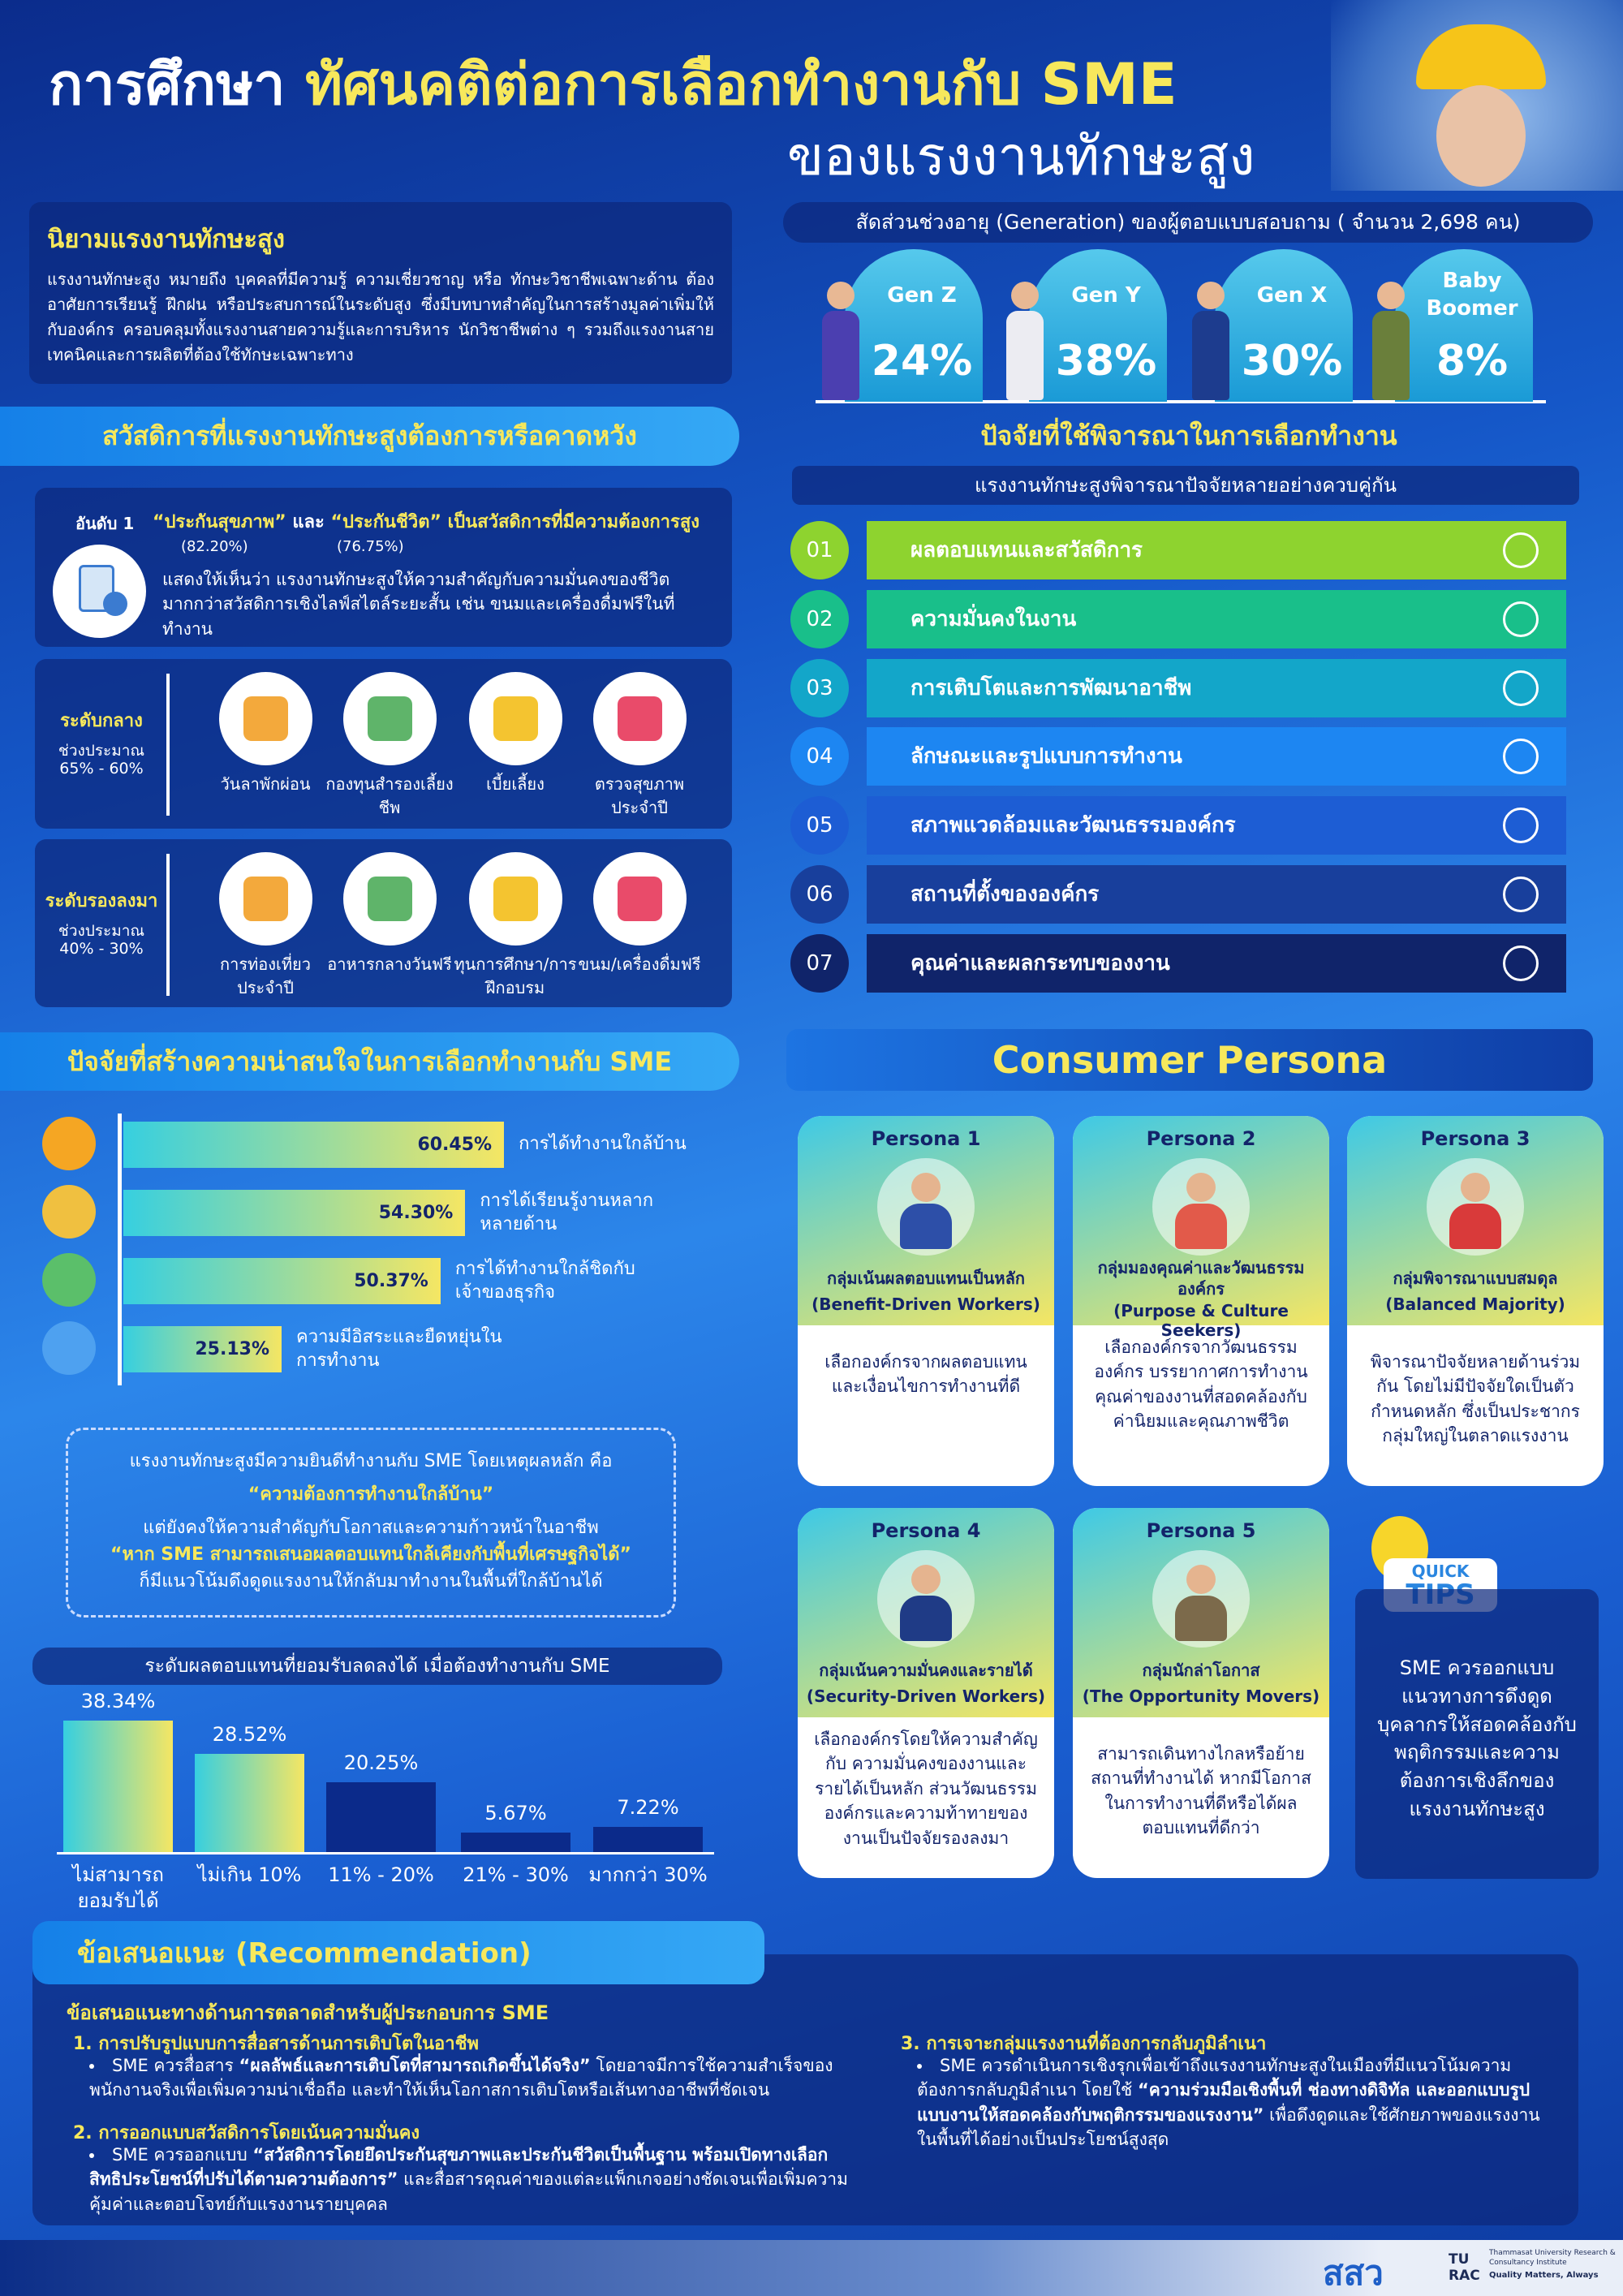 The width and height of the screenshot is (1623, 2296). I want to click on generation-card: Gen Z 24%, so click(902, 325).